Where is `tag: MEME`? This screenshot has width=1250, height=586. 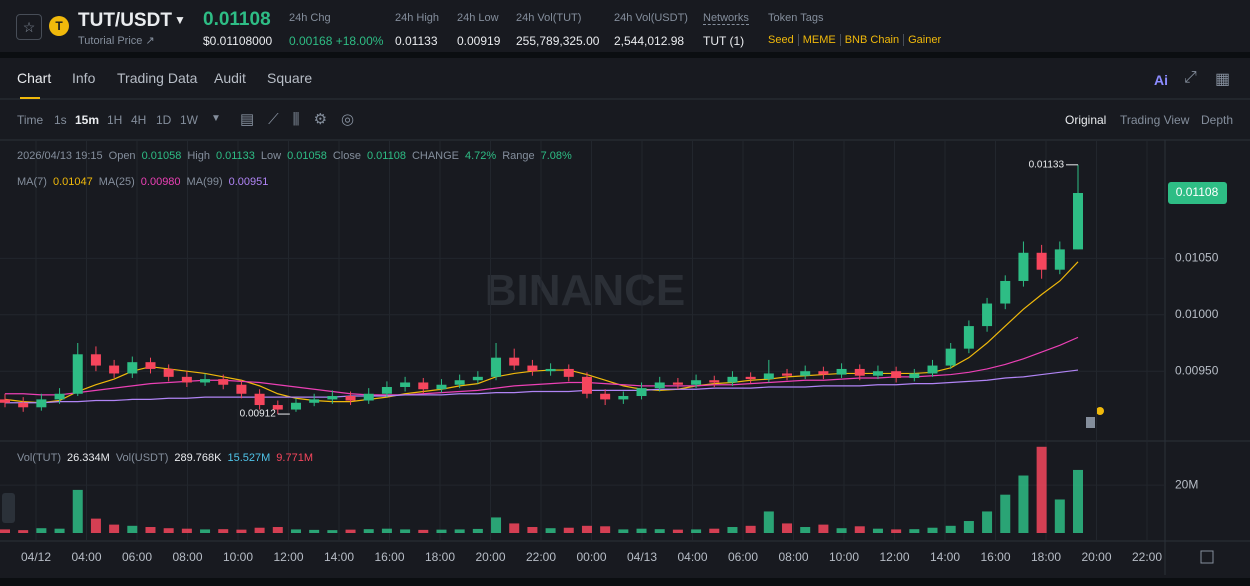
tag: MEME is located at coordinates (816, 40).